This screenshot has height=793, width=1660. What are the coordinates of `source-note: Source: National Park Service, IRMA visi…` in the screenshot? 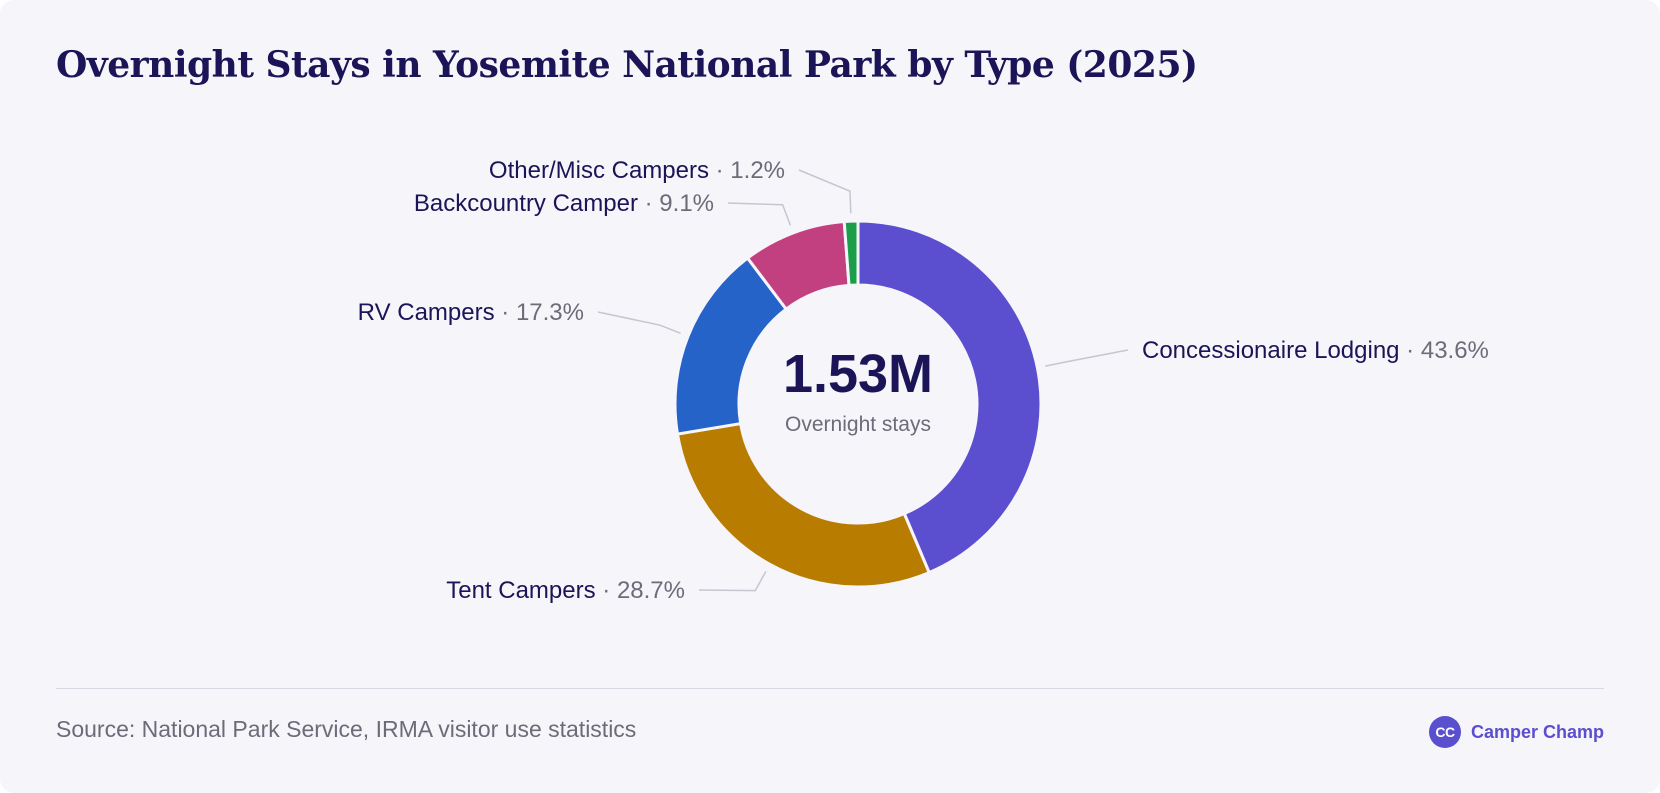 It's located at (346, 729).